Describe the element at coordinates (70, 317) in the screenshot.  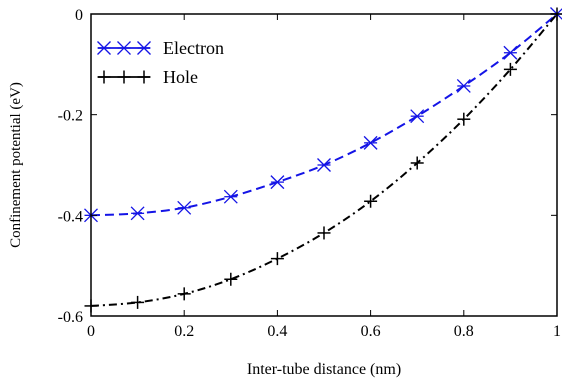
I see `y-tick-label: -0.6` at that location.